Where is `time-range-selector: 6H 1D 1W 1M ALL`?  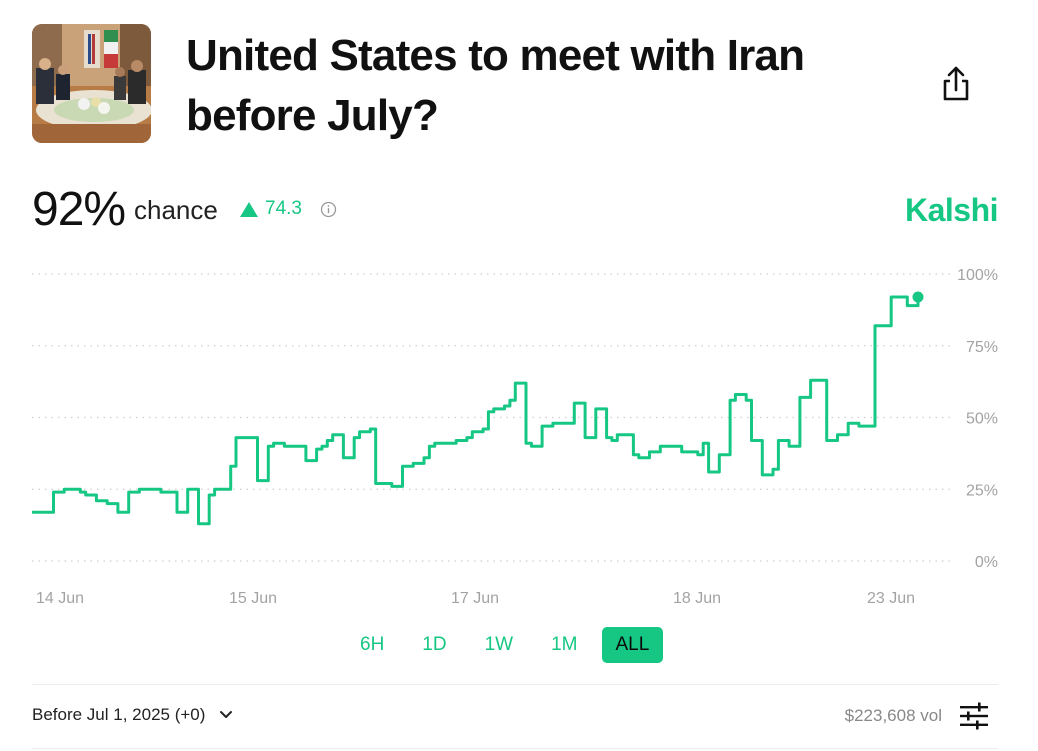 time-range-selector: 6H 1D 1W 1M ALL is located at coordinates (509, 645).